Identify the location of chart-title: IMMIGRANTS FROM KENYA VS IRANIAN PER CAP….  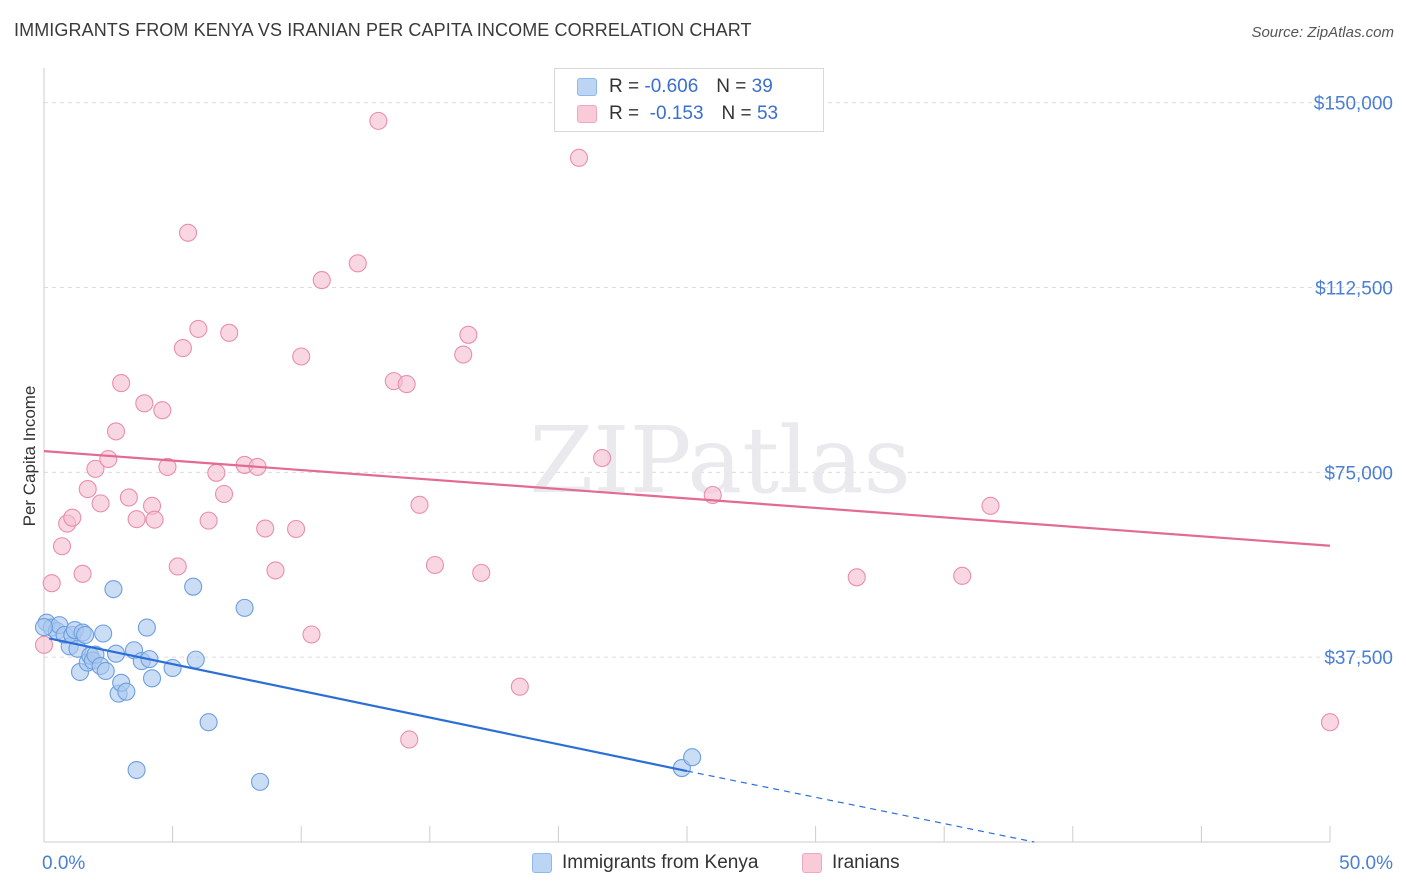
(383, 30).